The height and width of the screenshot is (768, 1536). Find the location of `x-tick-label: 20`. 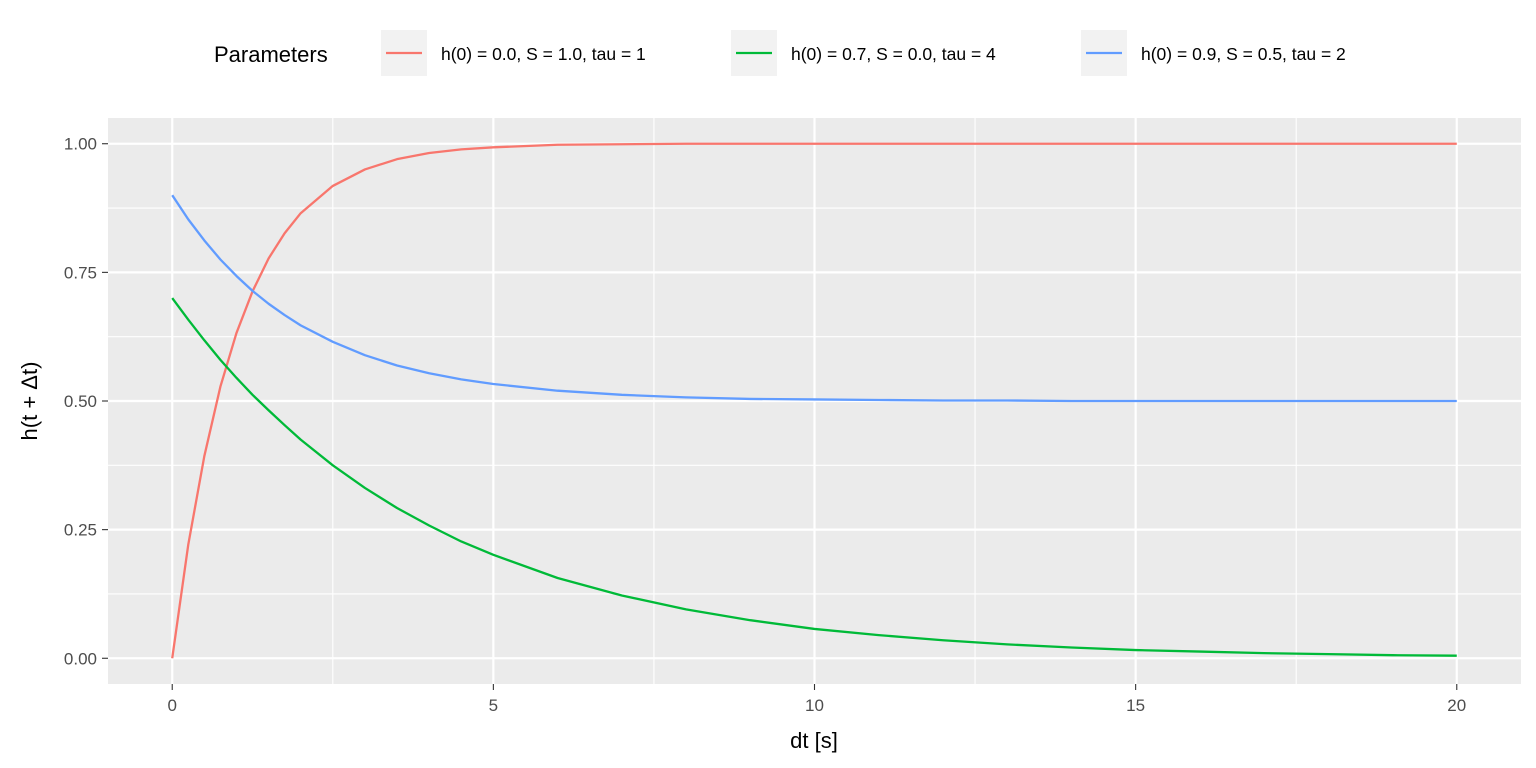

x-tick-label: 20 is located at coordinates (1456, 705).